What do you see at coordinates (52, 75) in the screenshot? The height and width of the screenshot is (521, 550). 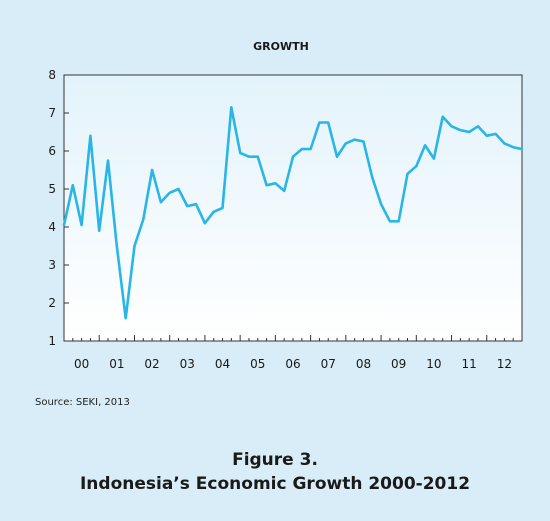 I see `y-tick-label: 8` at bounding box center [52, 75].